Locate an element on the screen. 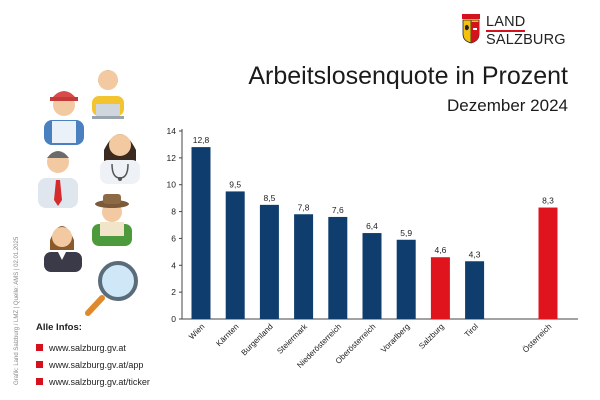  x-tick-label: Steiermark is located at coordinates (292, 338).